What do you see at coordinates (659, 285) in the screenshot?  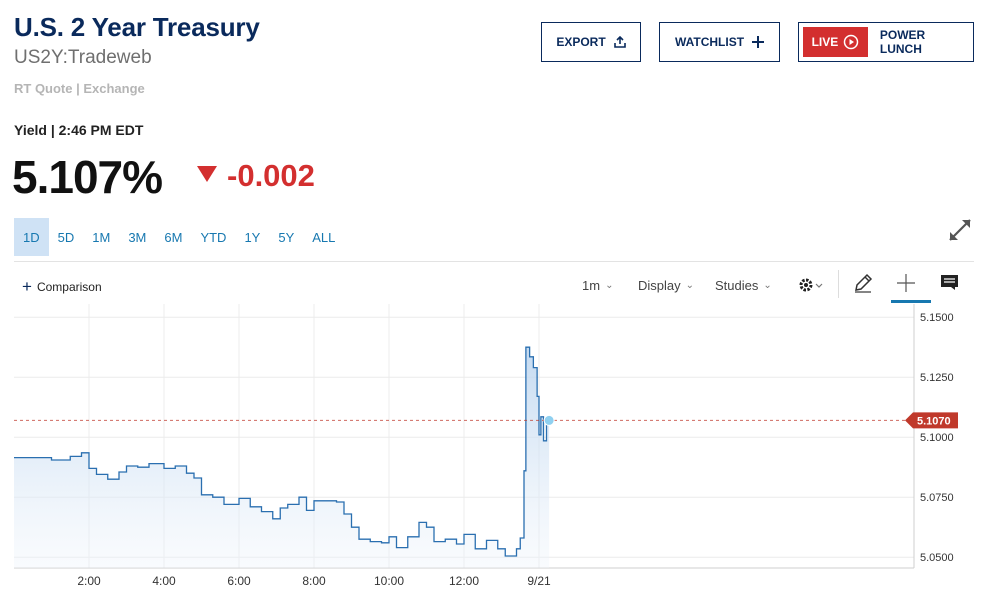 I see `display-label: Display` at bounding box center [659, 285].